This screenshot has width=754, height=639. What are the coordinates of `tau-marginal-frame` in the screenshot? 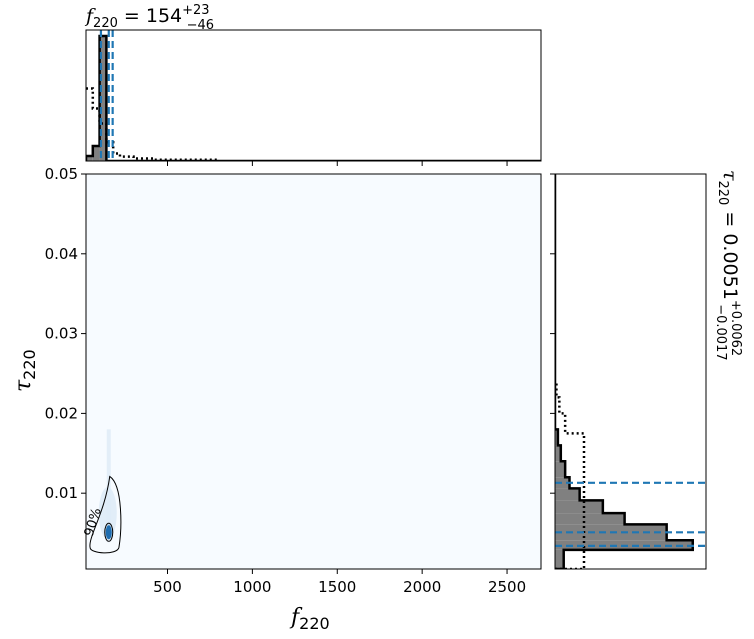 It's located at (630, 371).